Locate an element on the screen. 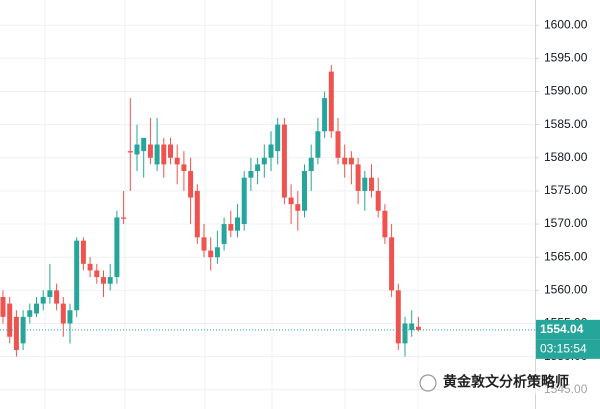  y-tick-label: 1570.00 is located at coordinates (566, 223).